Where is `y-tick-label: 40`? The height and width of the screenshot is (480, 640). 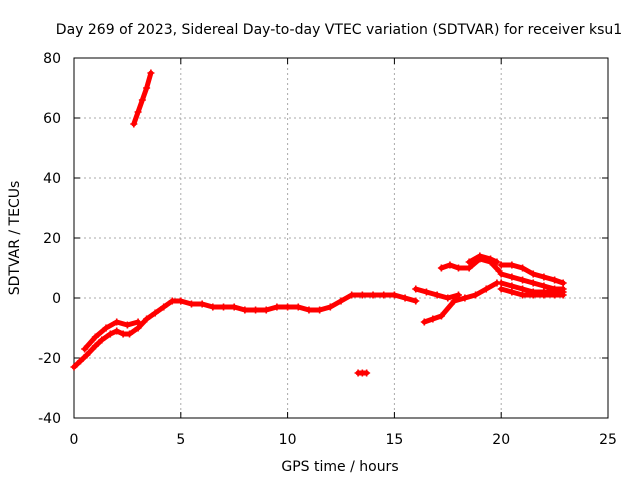 y-tick-label: 40 is located at coordinates (52, 179).